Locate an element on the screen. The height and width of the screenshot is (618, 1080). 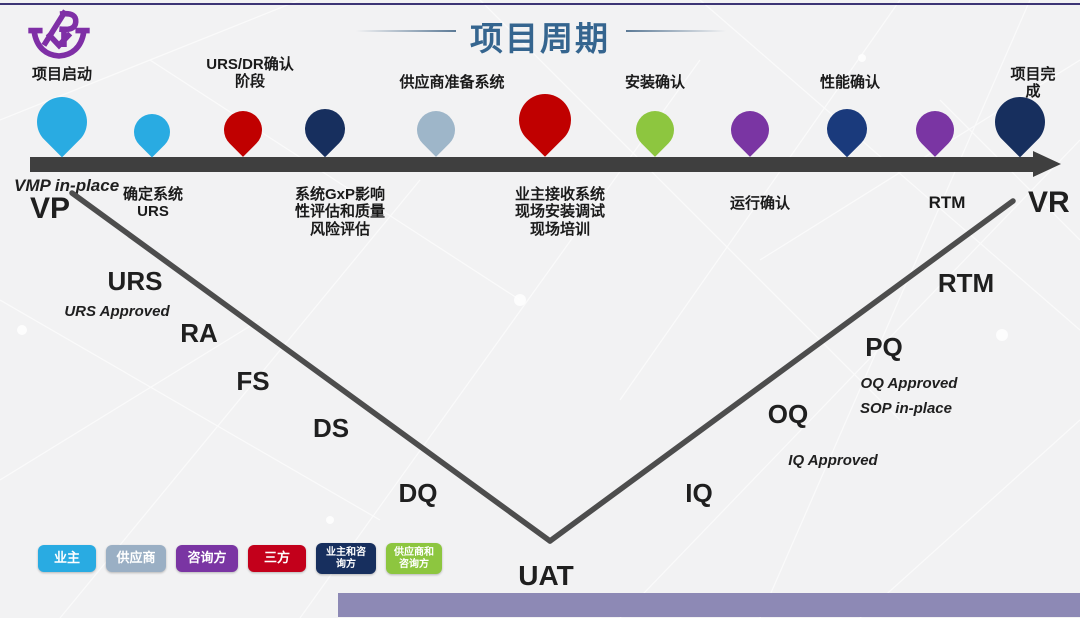
label-define-urs: 确定系统 URS is located at coordinates (153, 203).